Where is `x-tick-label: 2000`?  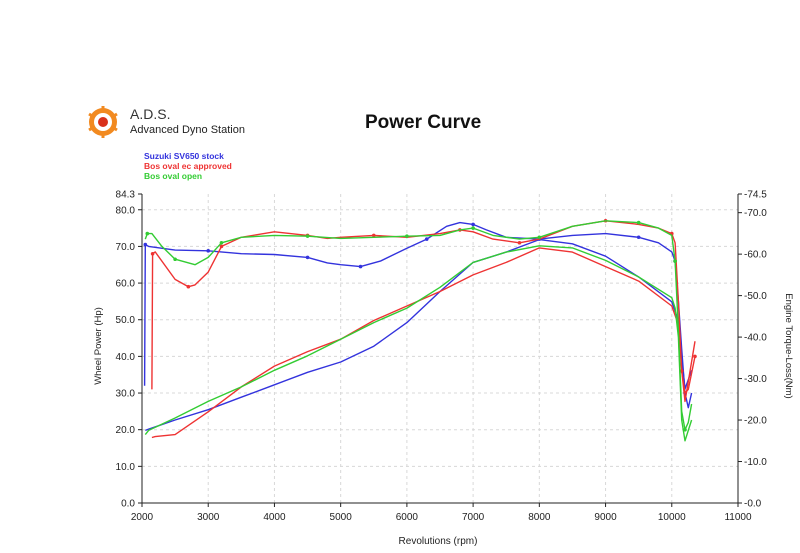 x-tick-label: 2000 is located at coordinates (142, 517).